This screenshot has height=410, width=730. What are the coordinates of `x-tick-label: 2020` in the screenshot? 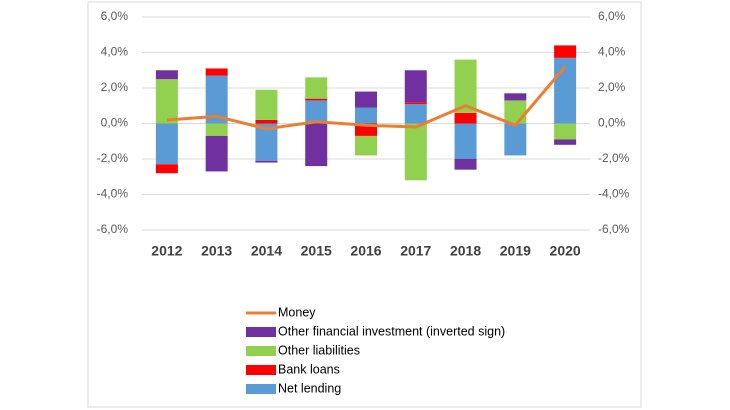 It's located at (565, 251).